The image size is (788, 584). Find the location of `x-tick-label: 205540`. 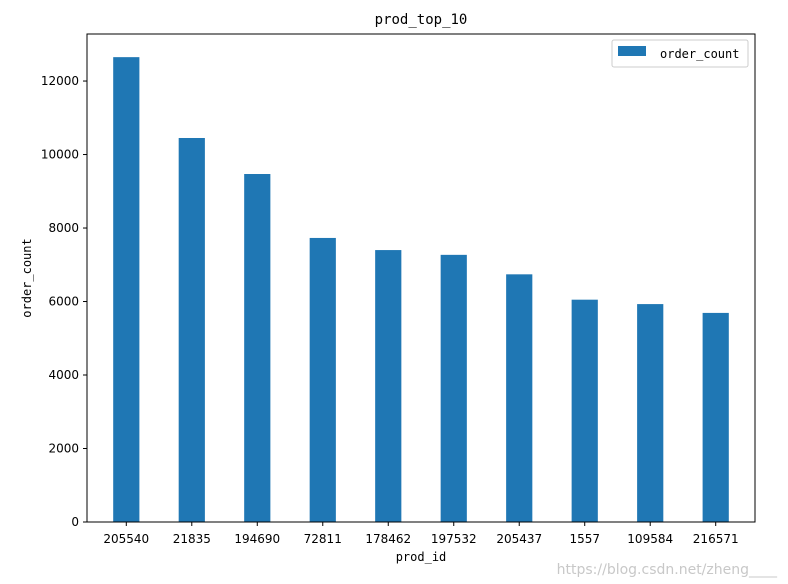

x-tick-label: 205540 is located at coordinates (126, 539).